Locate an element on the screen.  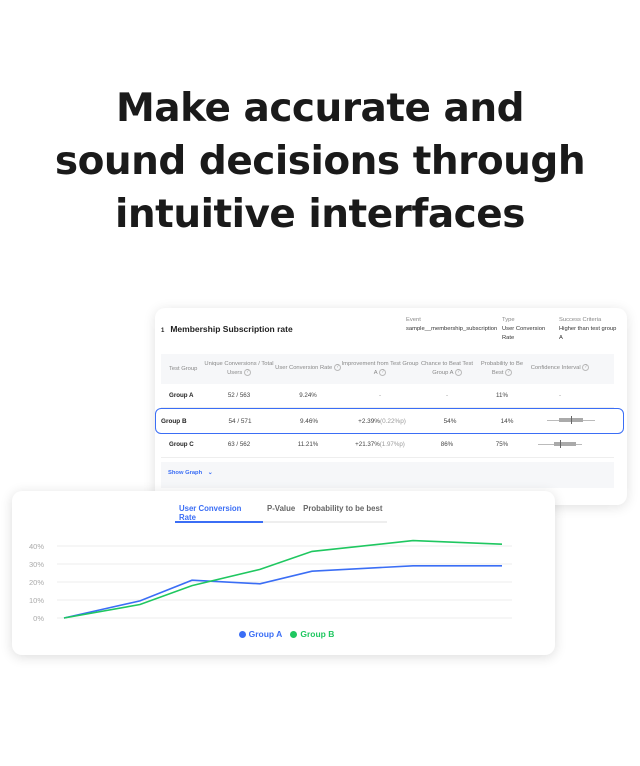
improvement-cell: - is located at coordinates (380, 395).